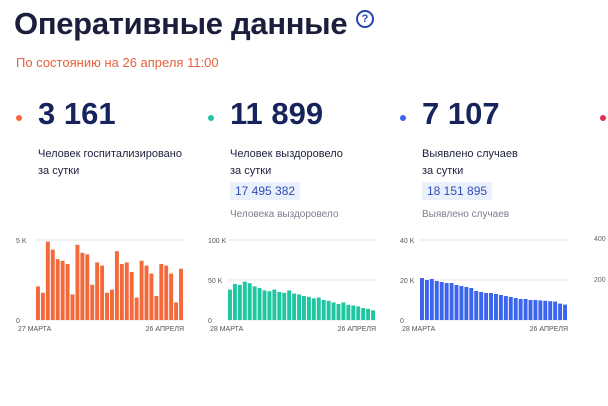 Image resolution: width=608 pixels, height=406 pixels. Describe the element at coordinates (277, 113) in the screenshot. I see `recovered-count: 11 899` at that location.